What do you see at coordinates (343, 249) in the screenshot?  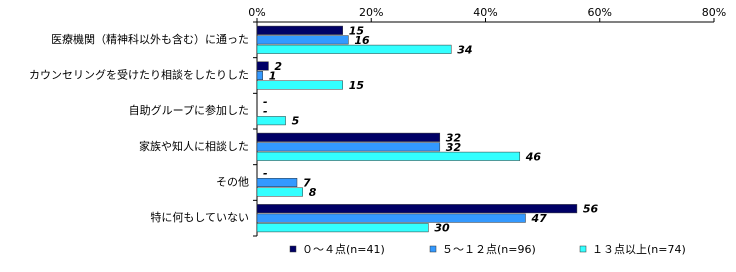 I see `legend-label: ０～４点(n=41)` at bounding box center [343, 249].